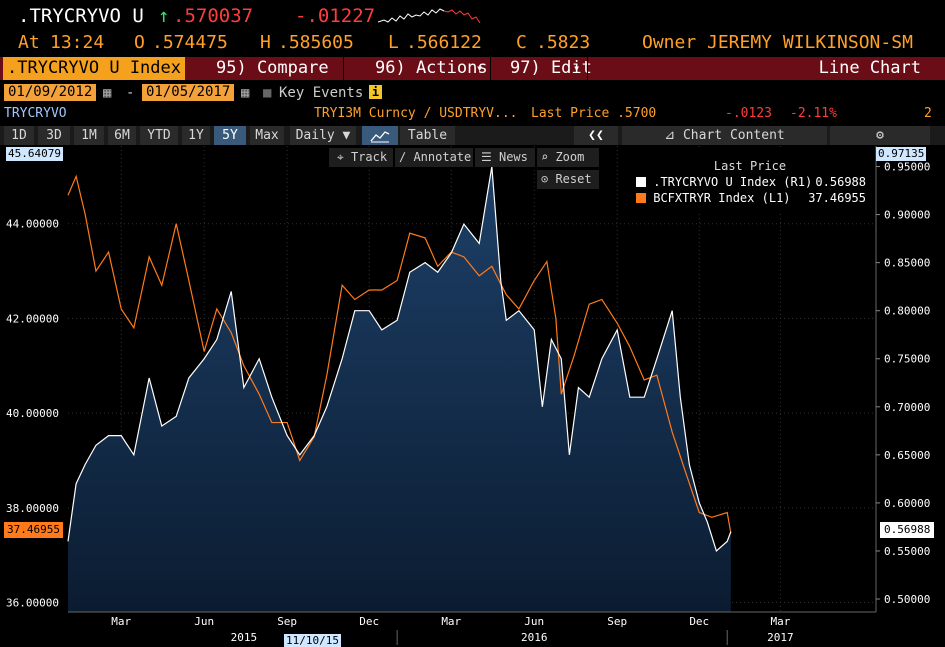 The width and height of the screenshot is (945, 647). What do you see at coordinates (641, 182) in the screenshot?
I see `legend-swatch-white` at bounding box center [641, 182].